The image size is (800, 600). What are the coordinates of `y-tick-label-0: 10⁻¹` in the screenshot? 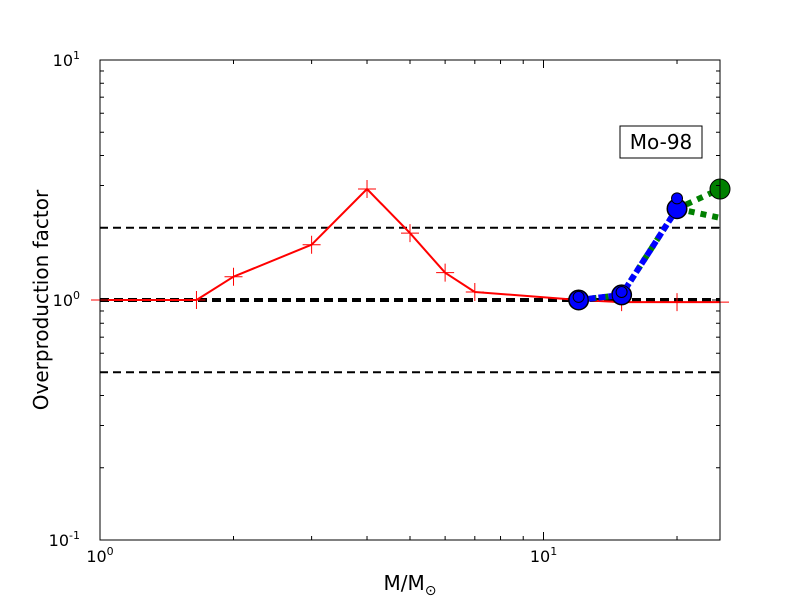 It's located at (64, 539).